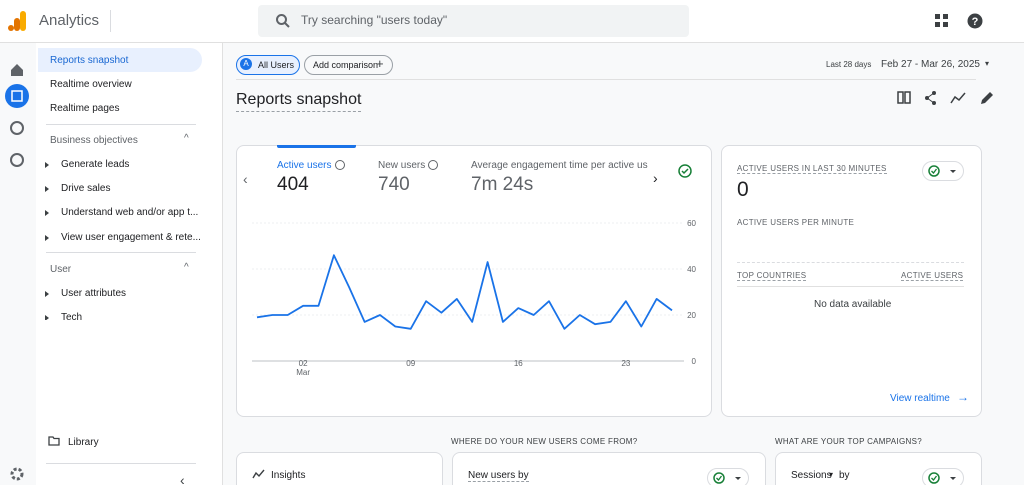 This screenshot has width=1024, height=485. What do you see at coordinates (685, 171) in the screenshot?
I see `status-icon` at bounding box center [685, 171].